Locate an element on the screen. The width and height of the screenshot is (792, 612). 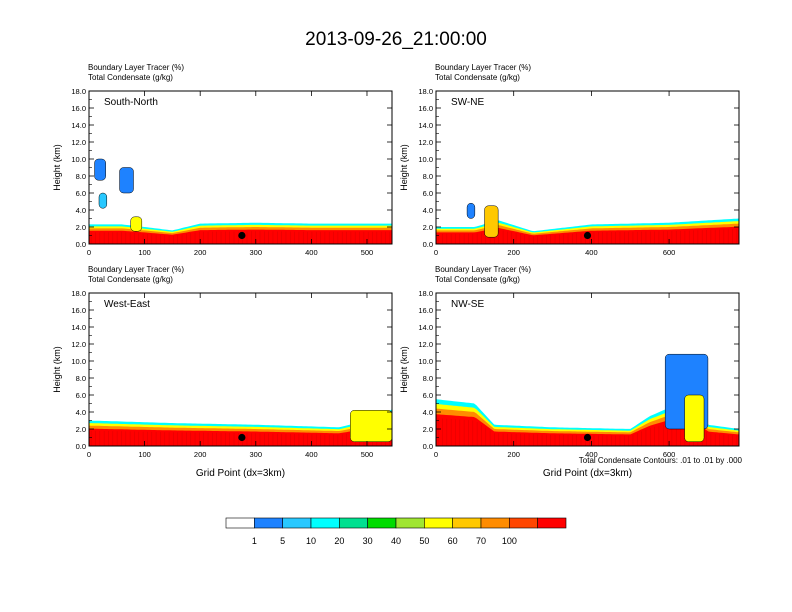
colorbar: 1 5 10 20 30 40 50 60 70 100 is located at coordinates (396, 531).